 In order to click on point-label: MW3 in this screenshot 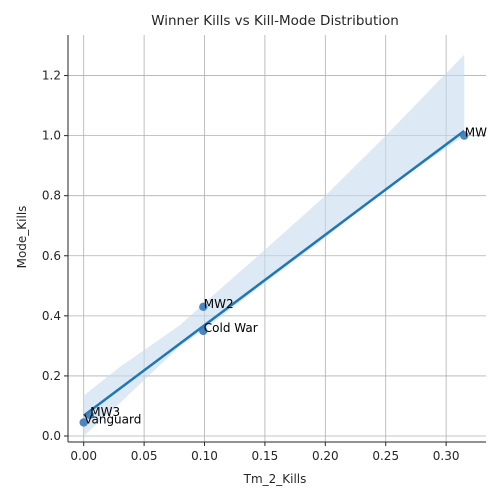, I will do `click(105, 412)`.